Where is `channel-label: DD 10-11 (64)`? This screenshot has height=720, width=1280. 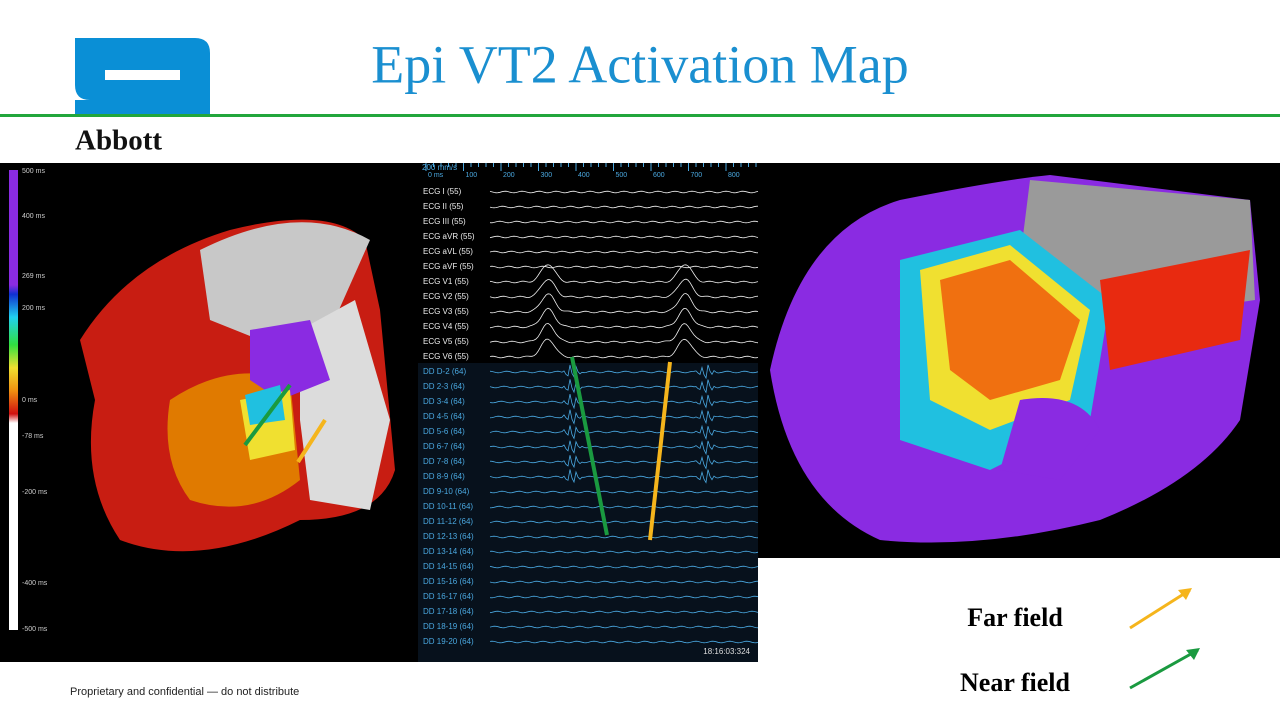
channel-label: DD 10-11 (64) is located at coordinates (448, 506).